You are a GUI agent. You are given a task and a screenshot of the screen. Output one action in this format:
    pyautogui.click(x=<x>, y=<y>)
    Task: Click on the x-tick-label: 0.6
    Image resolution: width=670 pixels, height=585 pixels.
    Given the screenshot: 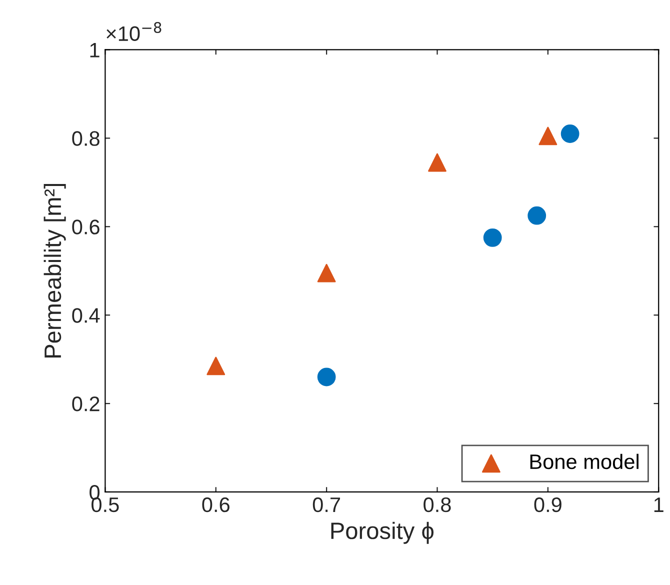 What is the action you would take?
    pyautogui.click(x=216, y=504)
    